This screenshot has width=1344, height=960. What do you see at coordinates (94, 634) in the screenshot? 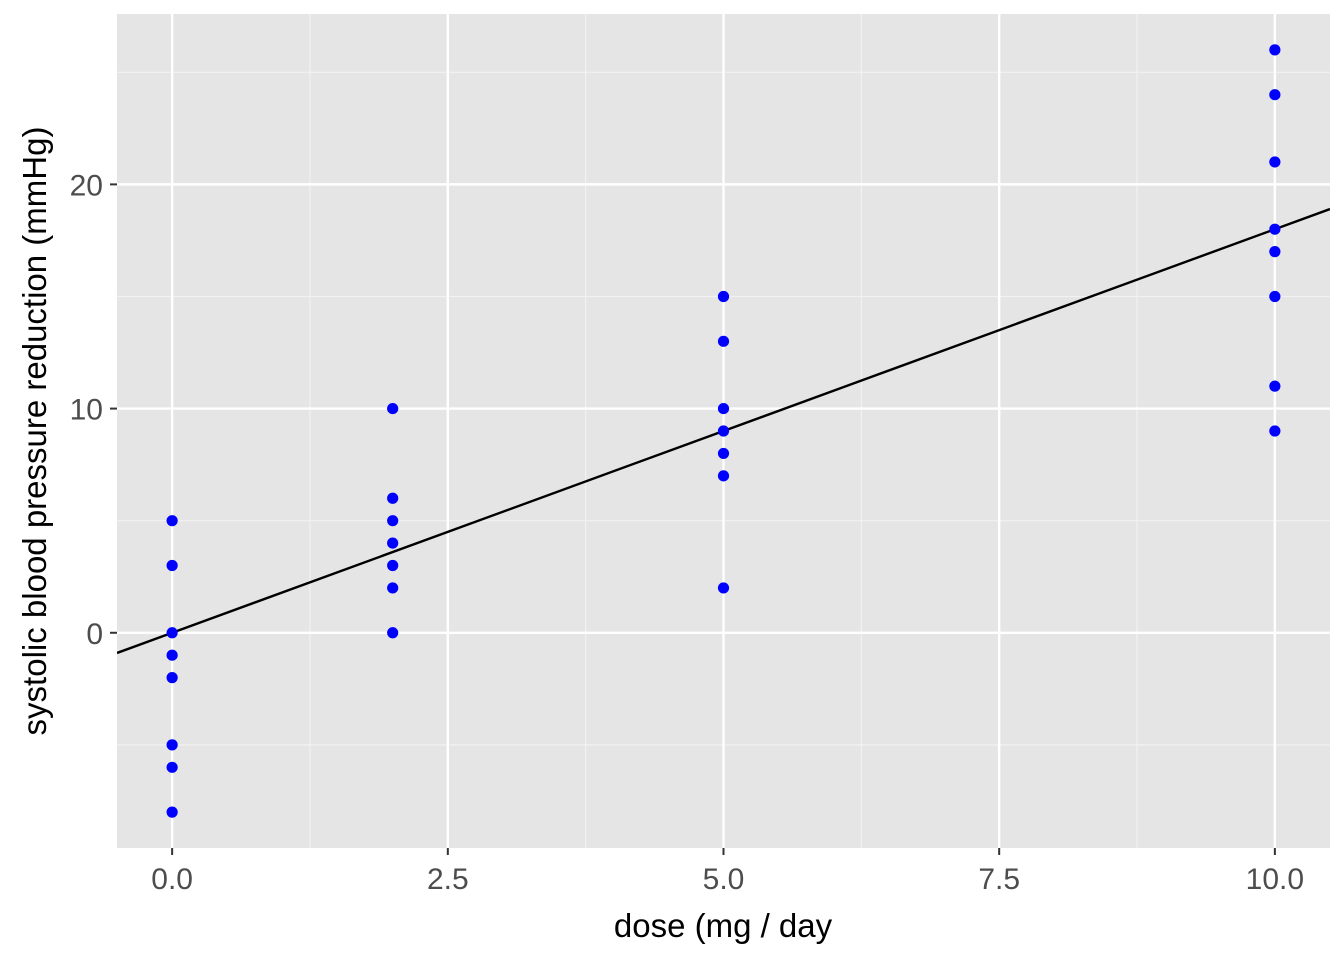
I see `y-tick-label: 0` at bounding box center [94, 634].